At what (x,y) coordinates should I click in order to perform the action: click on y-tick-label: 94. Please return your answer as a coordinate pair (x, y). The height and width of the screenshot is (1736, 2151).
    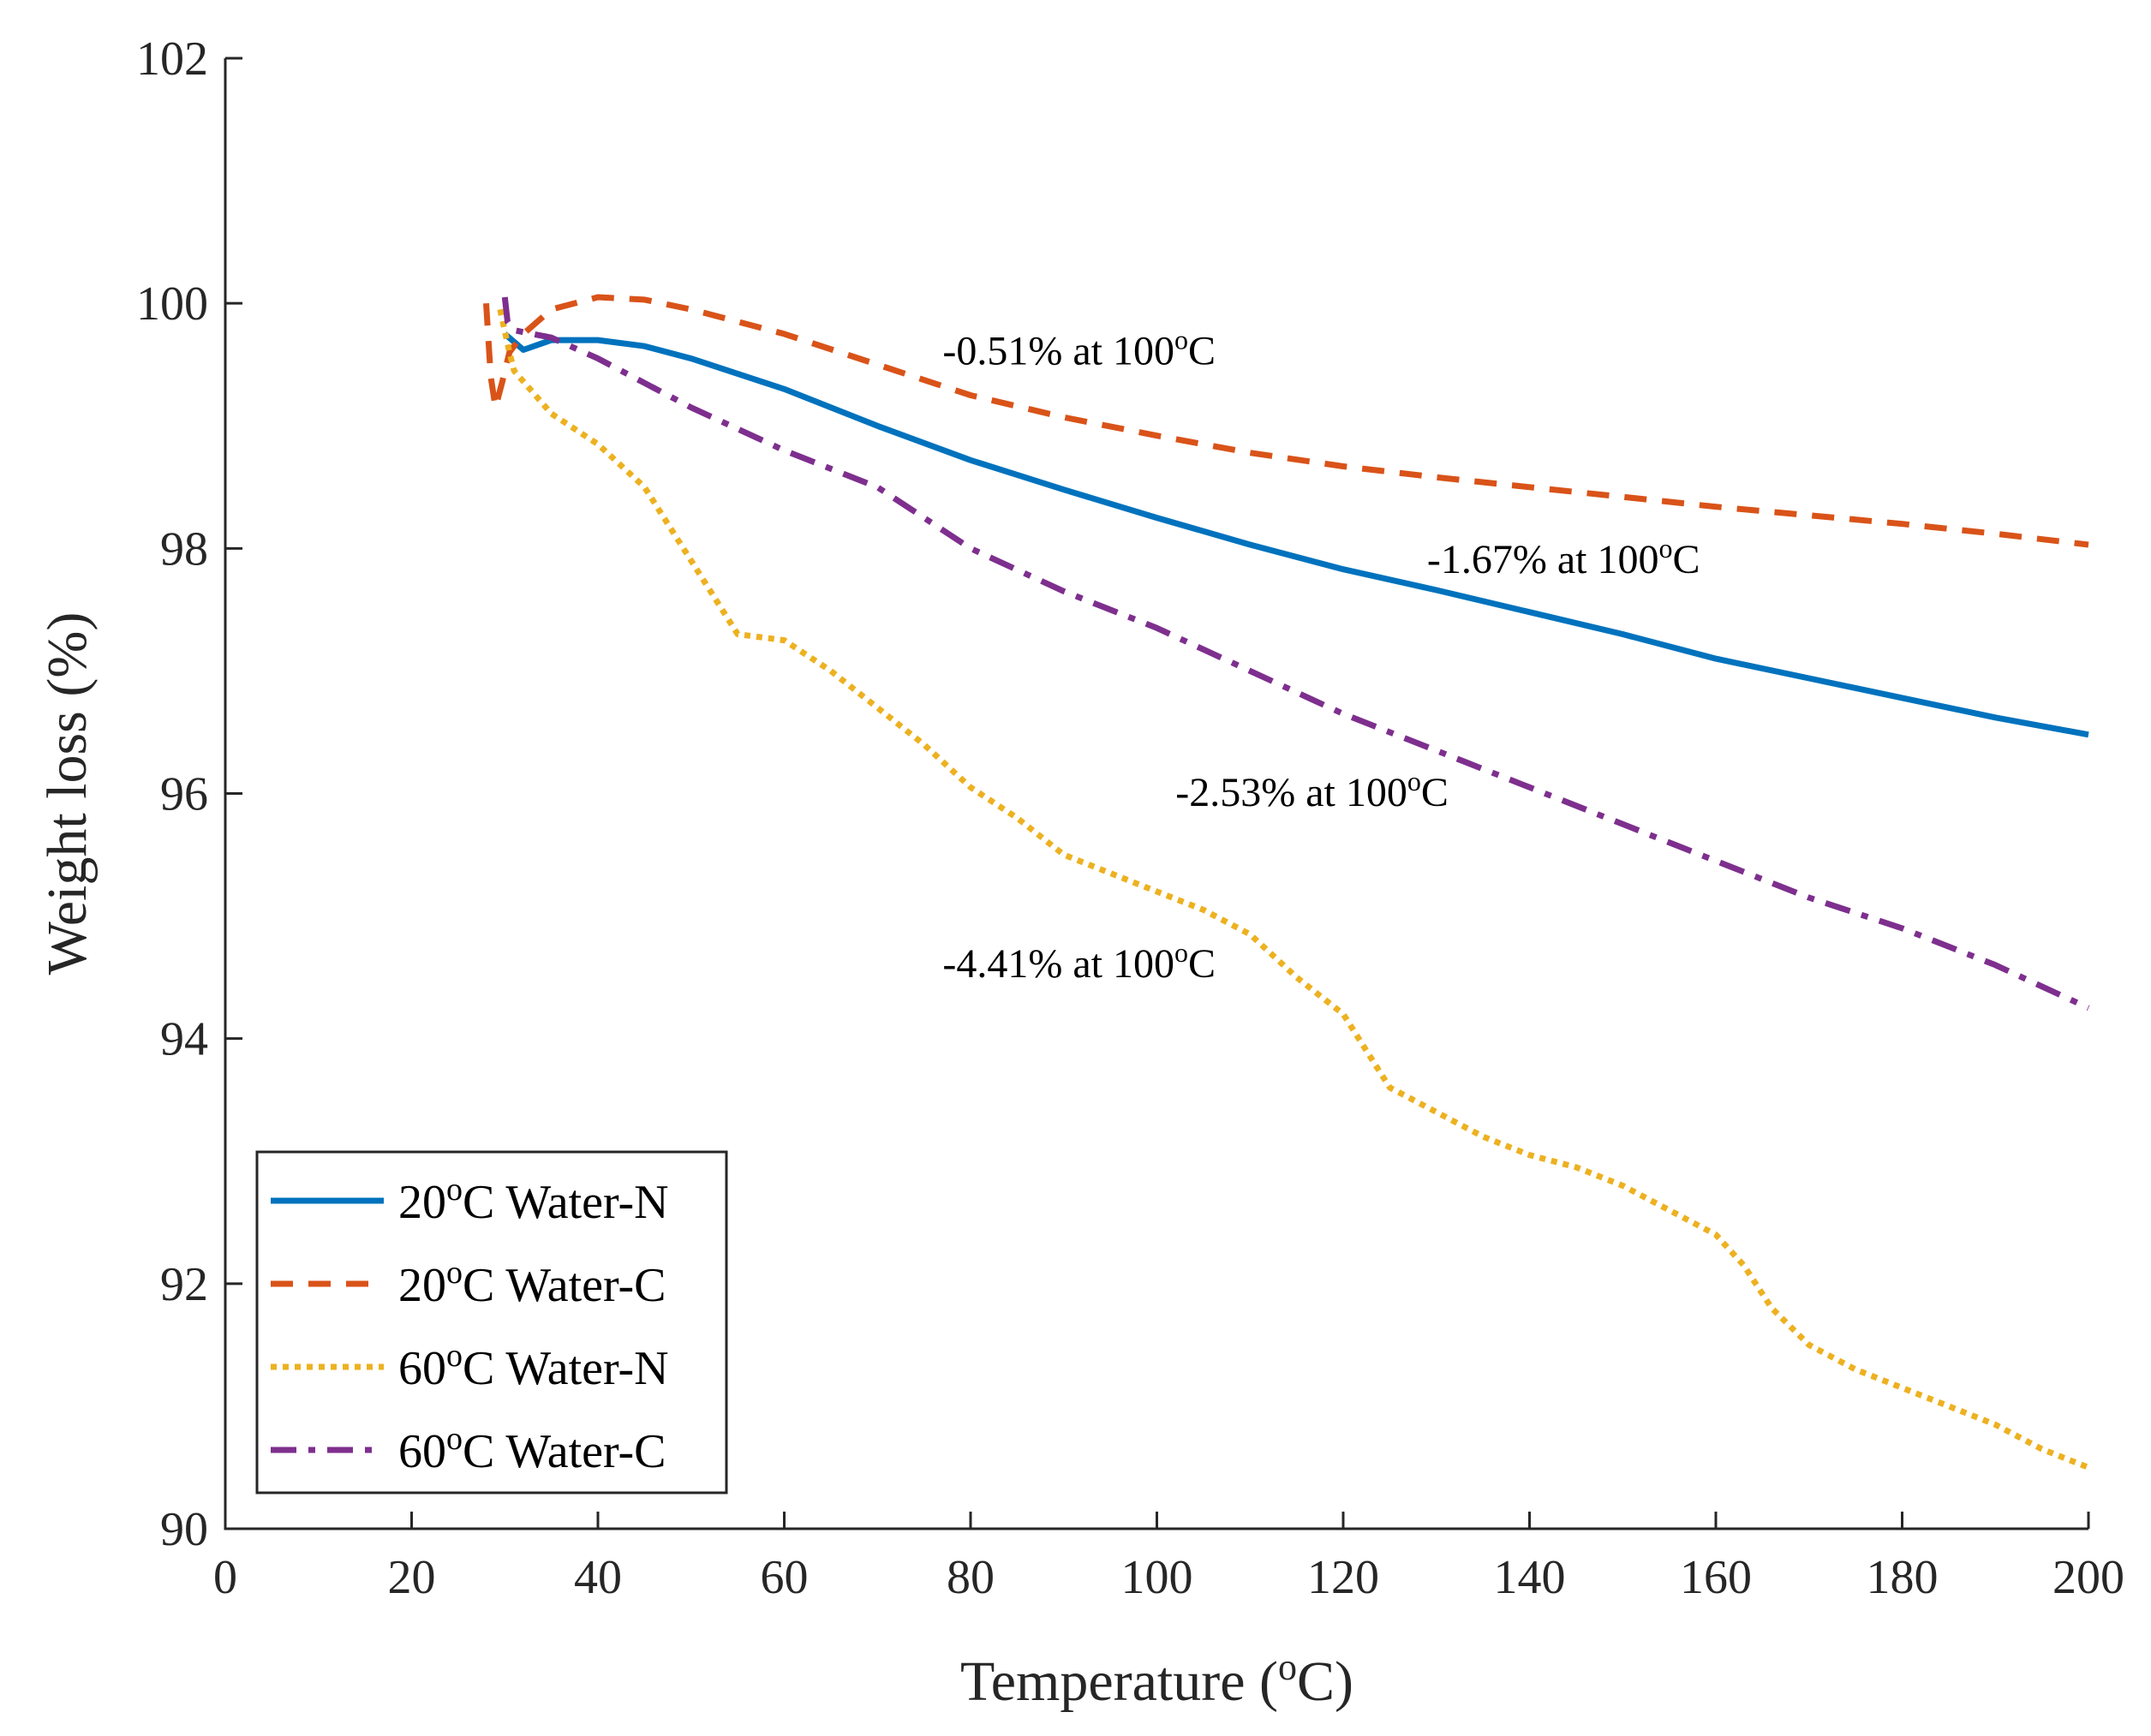
    Looking at the image, I should click on (184, 1039).